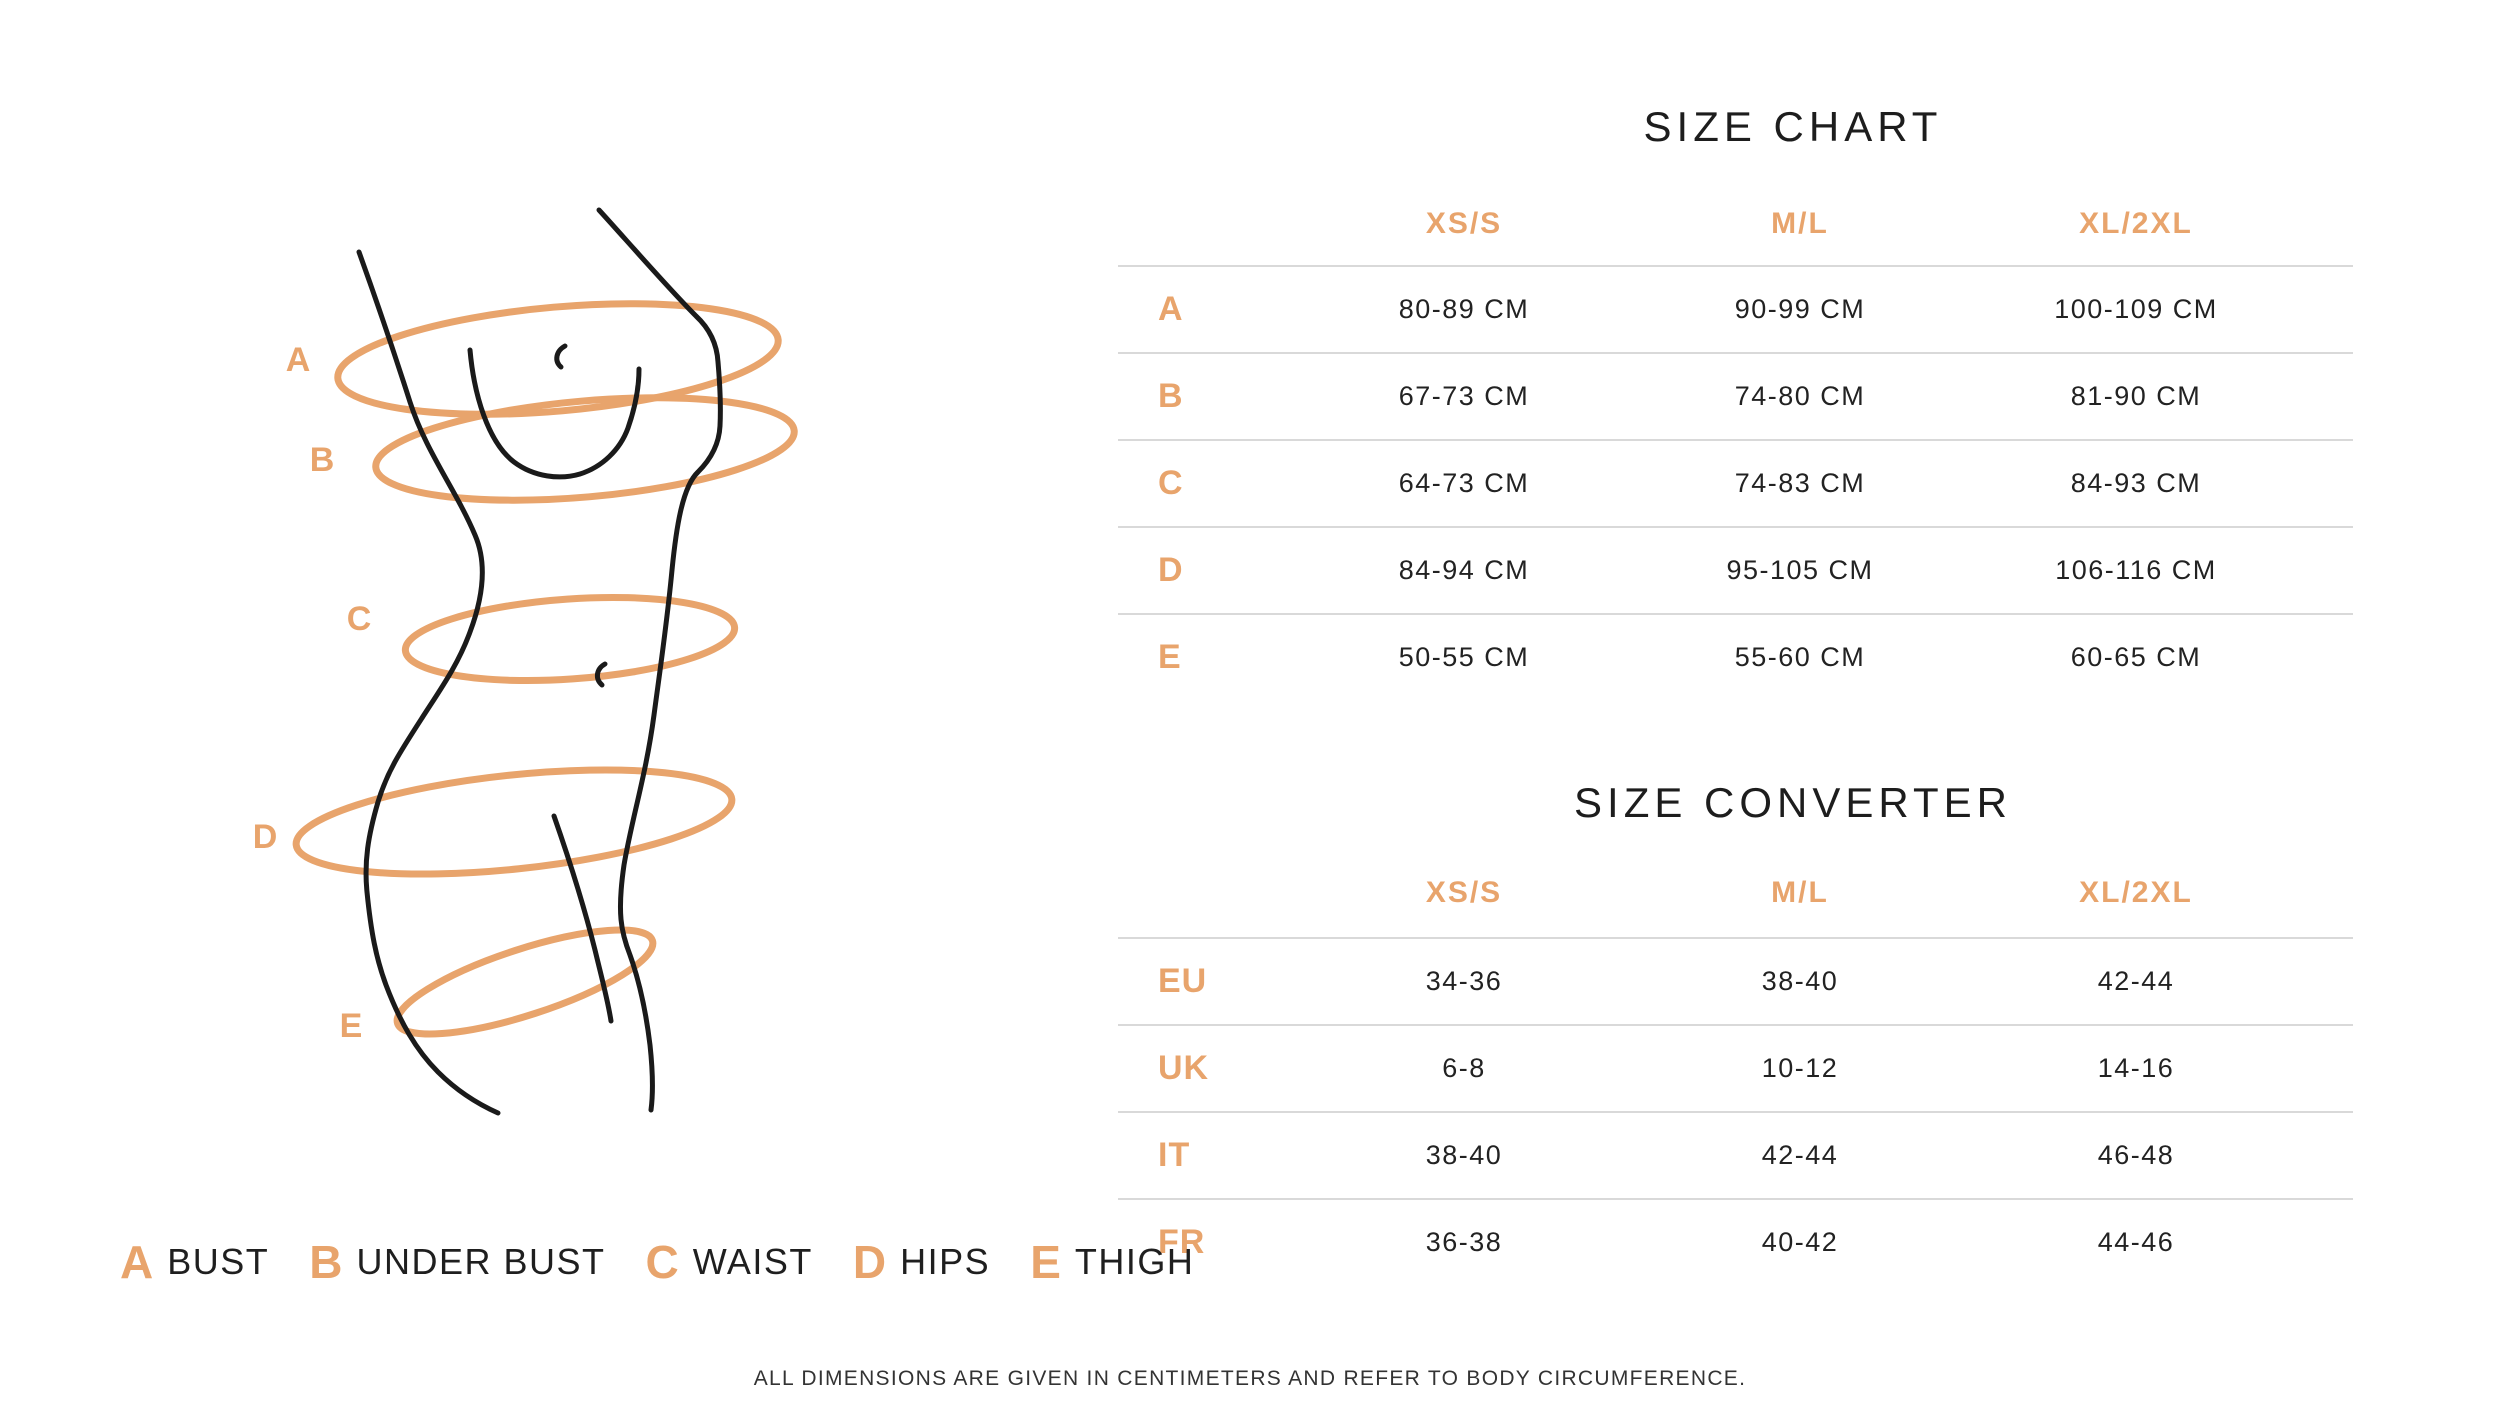  What do you see at coordinates (1800, 657) in the screenshot?
I see `size-cell: 55-60 CM` at bounding box center [1800, 657].